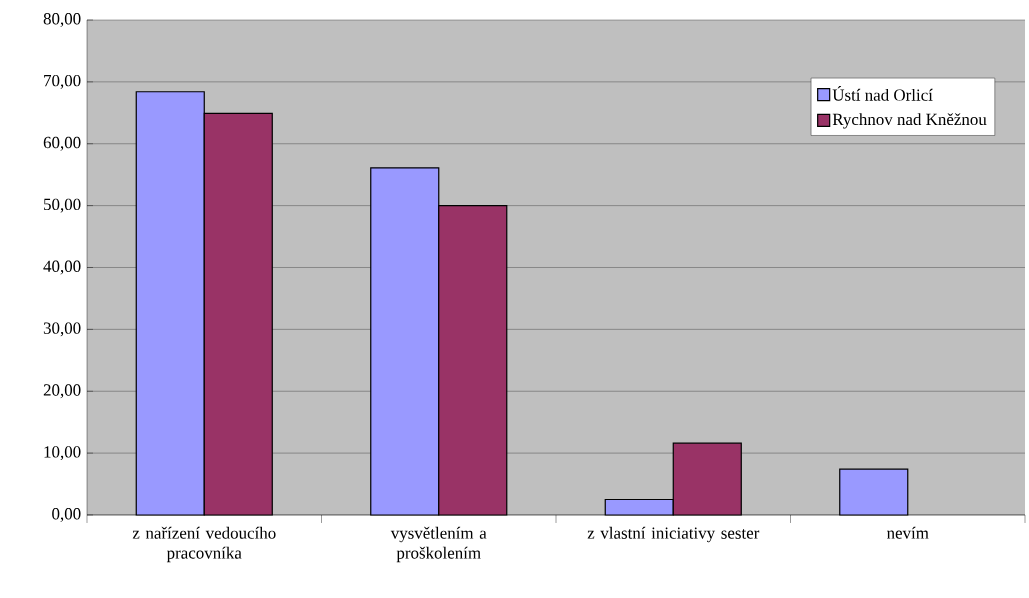  I want to click on legend-label: Ústí nad Orlicí, so click(882, 93).